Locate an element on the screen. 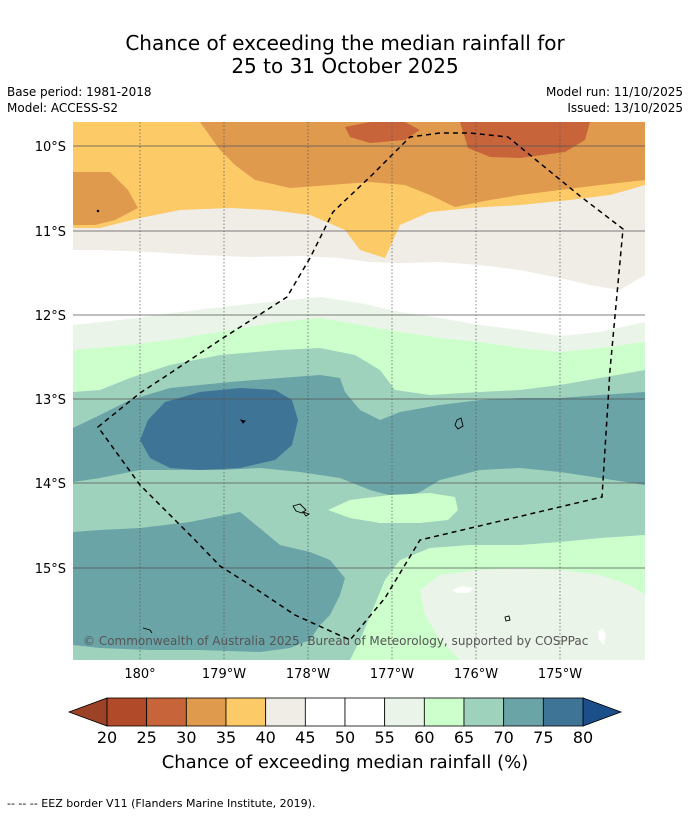 Image resolution: width=690 pixels, height=816 pixels. contour-band-25-30-east is located at coordinates (525, 140).